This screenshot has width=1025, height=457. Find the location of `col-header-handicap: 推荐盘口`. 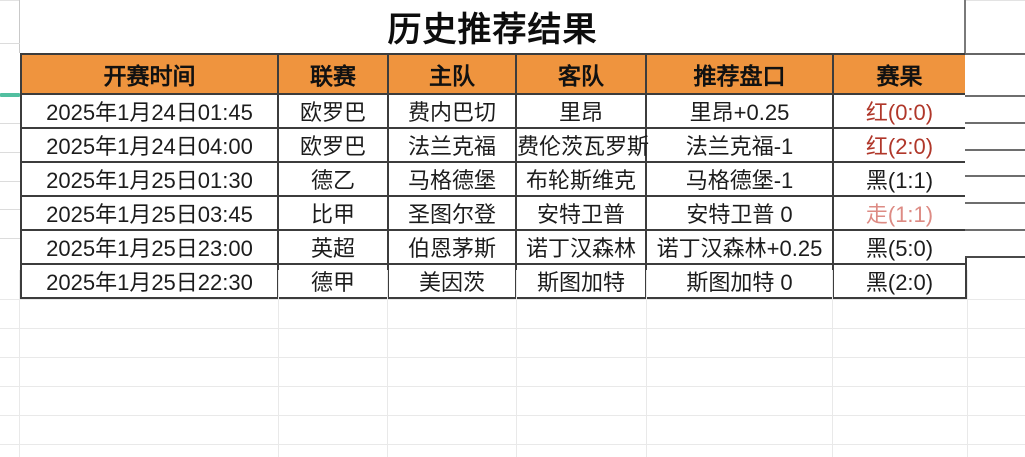

col-header-handicap: 推荐盘口 is located at coordinates (739, 74).